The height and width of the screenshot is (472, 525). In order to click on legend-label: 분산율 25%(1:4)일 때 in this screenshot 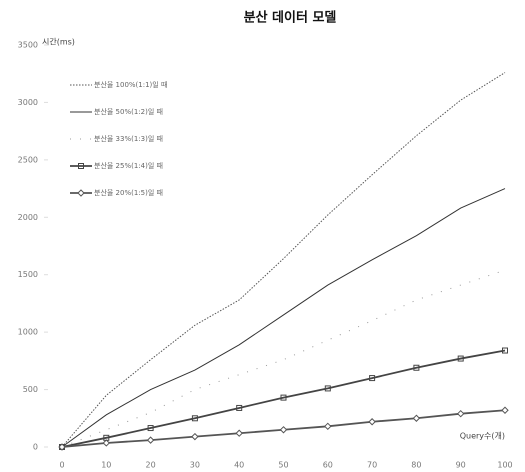, I will do `click(128, 165)`.